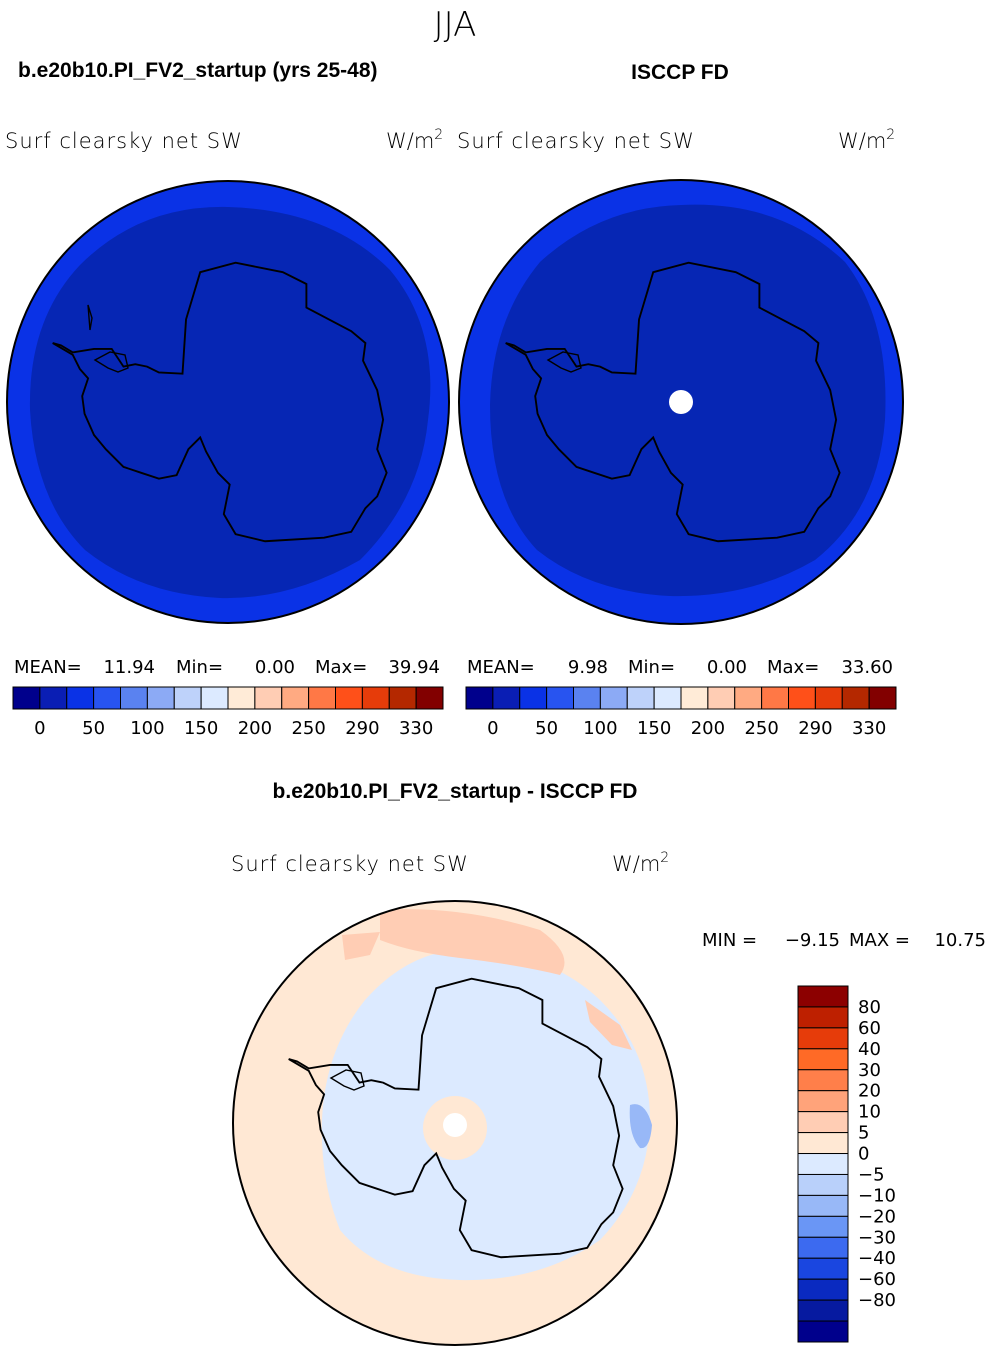 The image size is (991, 1353). Describe the element at coordinates (198, 70) in the screenshot. I see `panel-model-title: b.e20b10.PI_FV2_startup (yrs 25-48)` at that location.